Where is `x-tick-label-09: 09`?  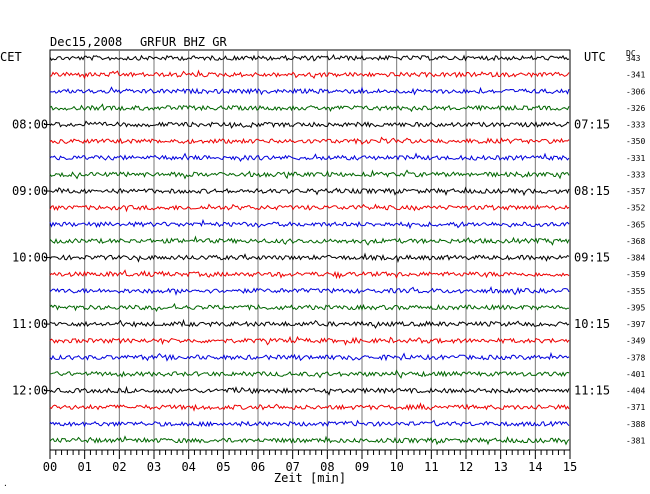 x-tick-label-09: 09 is located at coordinates (362, 467).